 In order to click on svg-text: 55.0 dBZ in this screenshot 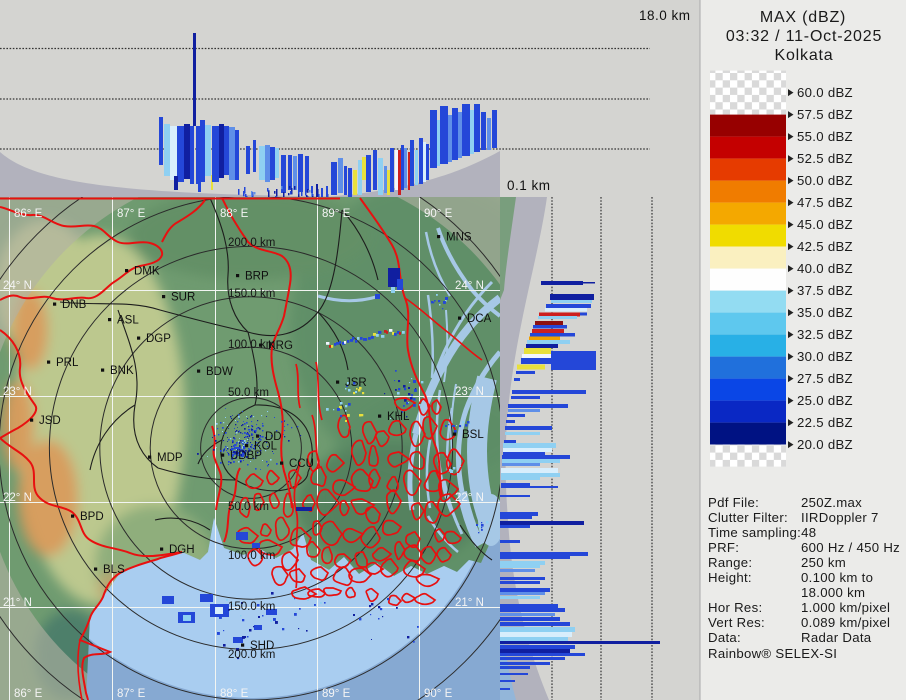, I will do `click(825, 136)`.